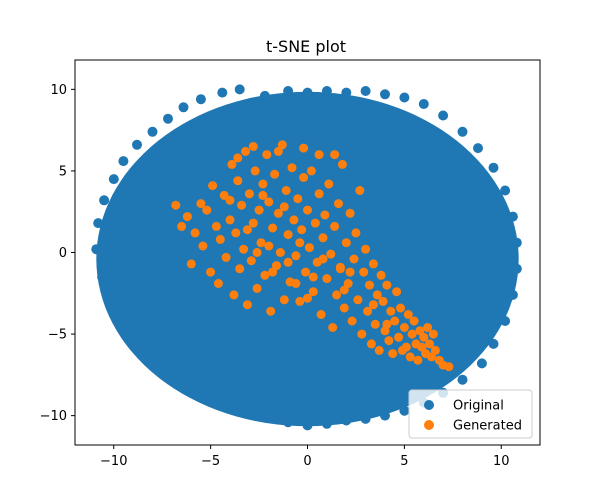 The width and height of the screenshot is (600, 500). What do you see at coordinates (210, 461) in the screenshot?
I see `x-tick-label: −5` at bounding box center [210, 461].